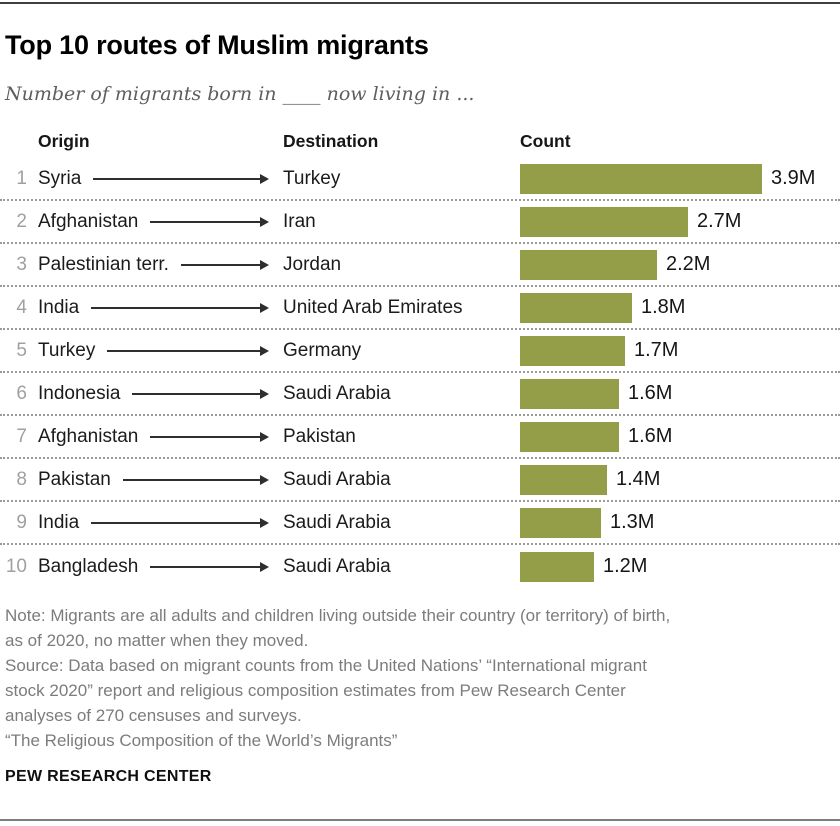 Image resolution: width=840 pixels, height=826 pixels. Describe the element at coordinates (299, 221) in the screenshot. I see `destination-label: Iran` at that location.